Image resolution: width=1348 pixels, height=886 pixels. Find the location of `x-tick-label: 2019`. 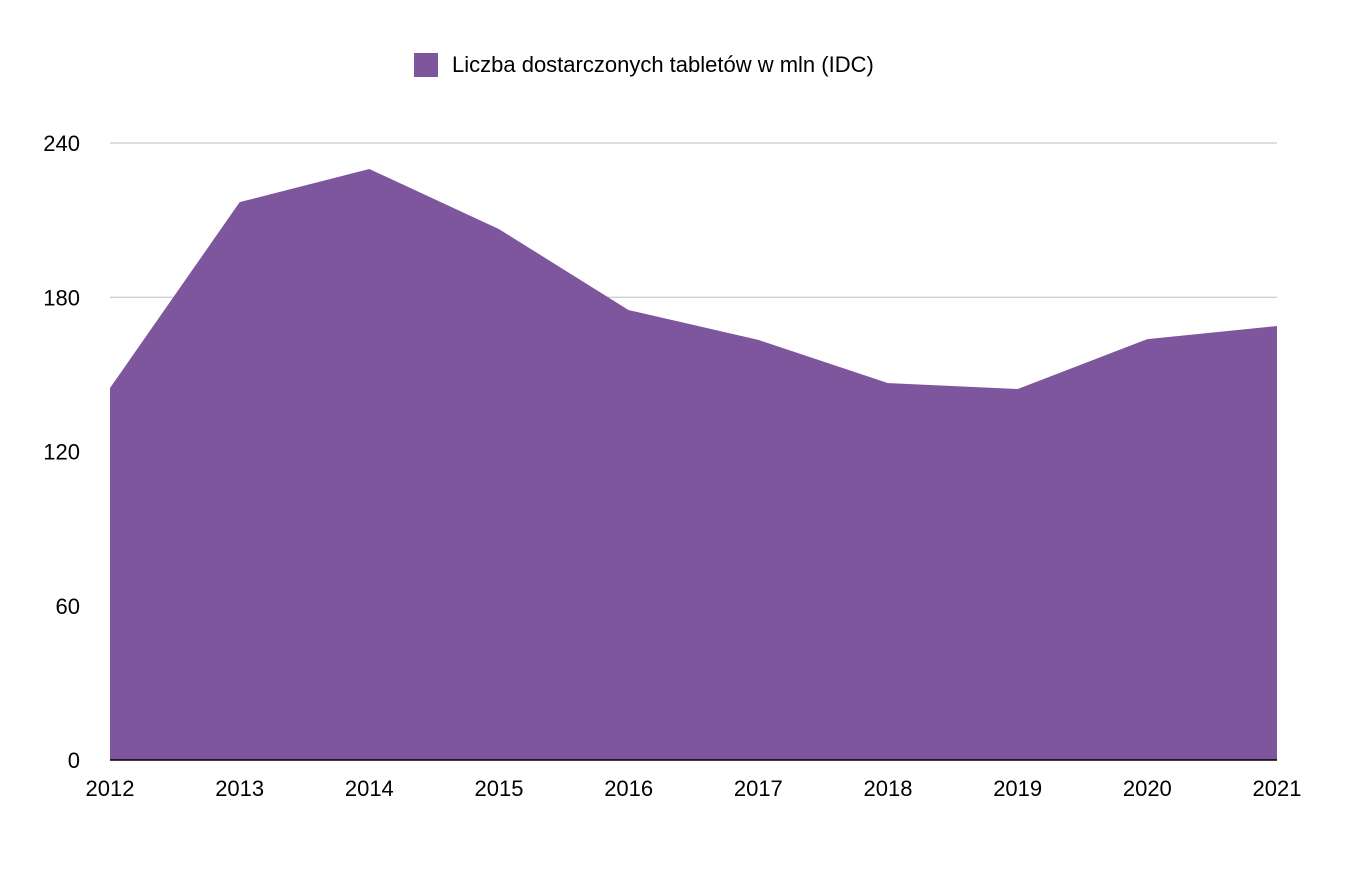

x-tick-label: 2019 is located at coordinates (1017, 788).